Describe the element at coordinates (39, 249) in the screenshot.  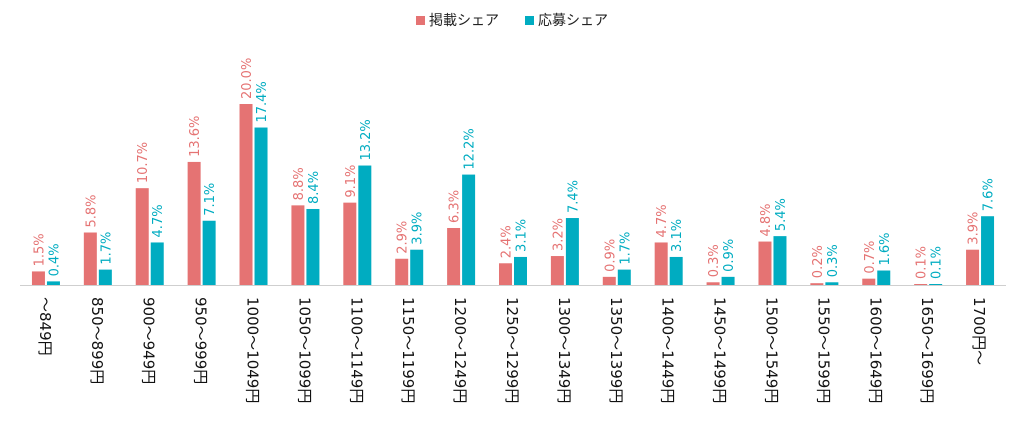
I see `data-label-keisai-0: 1.5%` at that location.